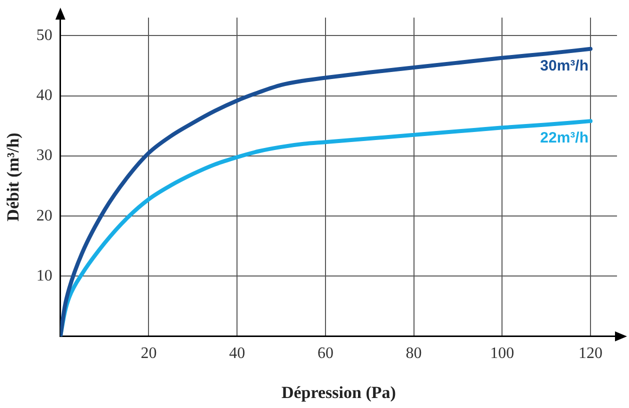 This screenshot has height=408, width=629. I want to click on y-tick-label: 10, so click(44, 275).